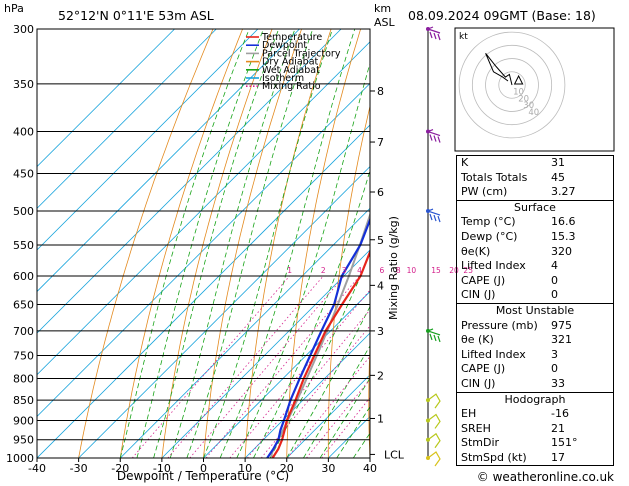 The image size is (629, 486). Describe the element at coordinates (20, 458) in the screenshot. I see `pressure-tick-label: 1000` at that location.